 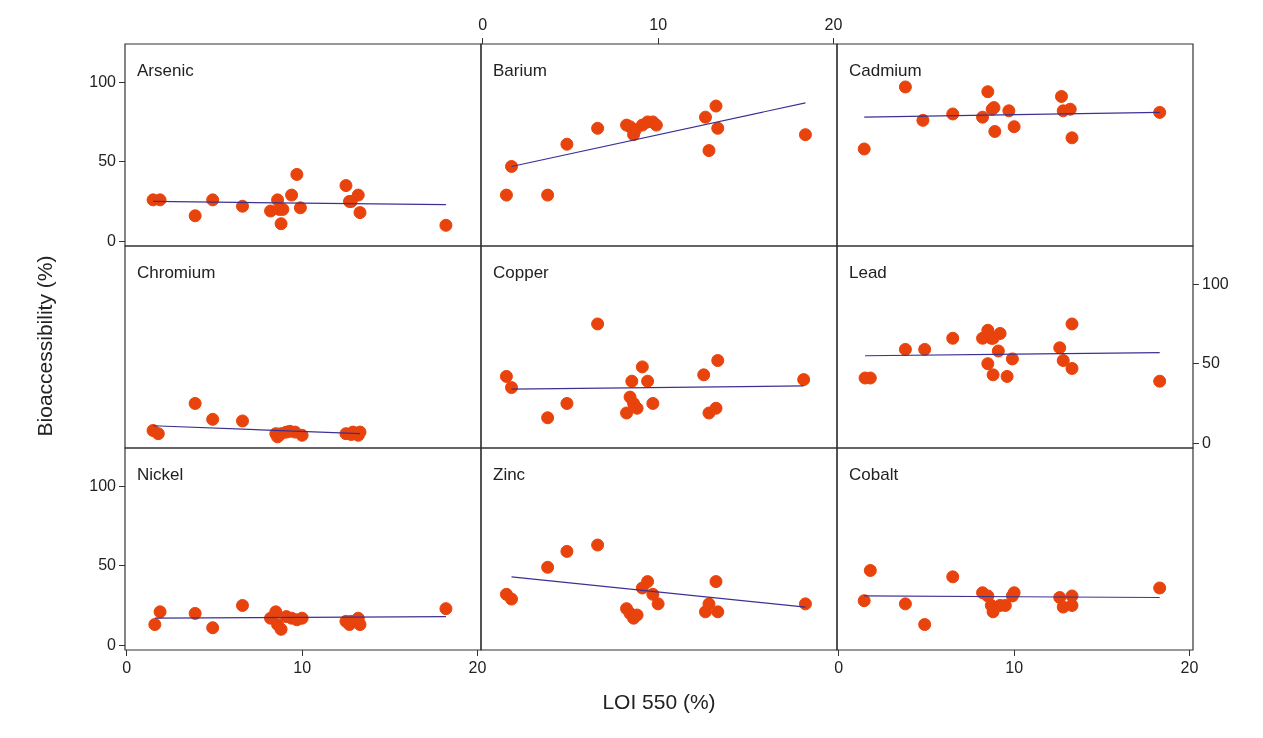 I want to click on text: Cadmium, so click(x=885, y=70).